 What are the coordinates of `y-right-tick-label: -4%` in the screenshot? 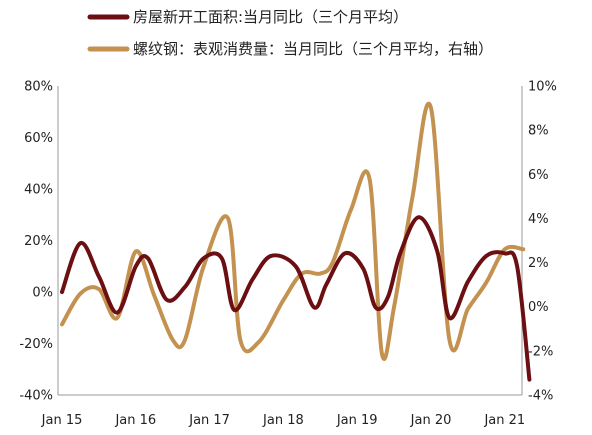 It's located at (540, 396).